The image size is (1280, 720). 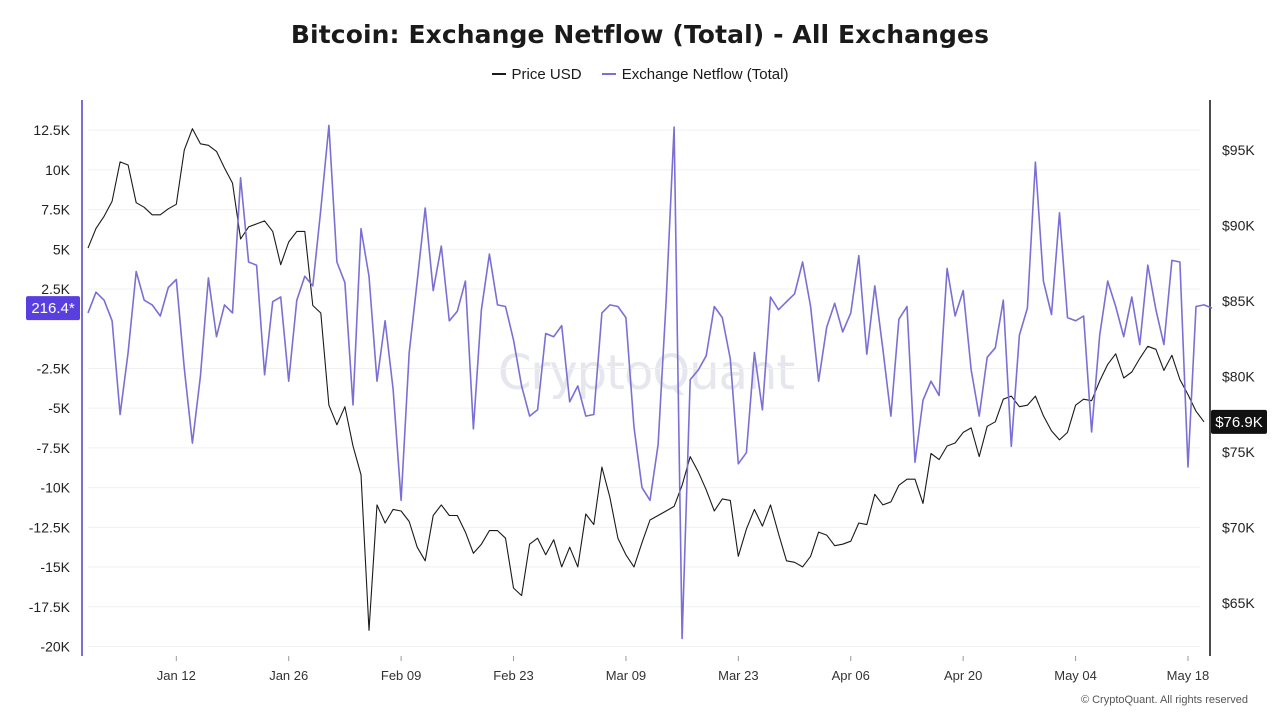 I want to click on x-tick-label: Apr 06, so click(x=851, y=675).